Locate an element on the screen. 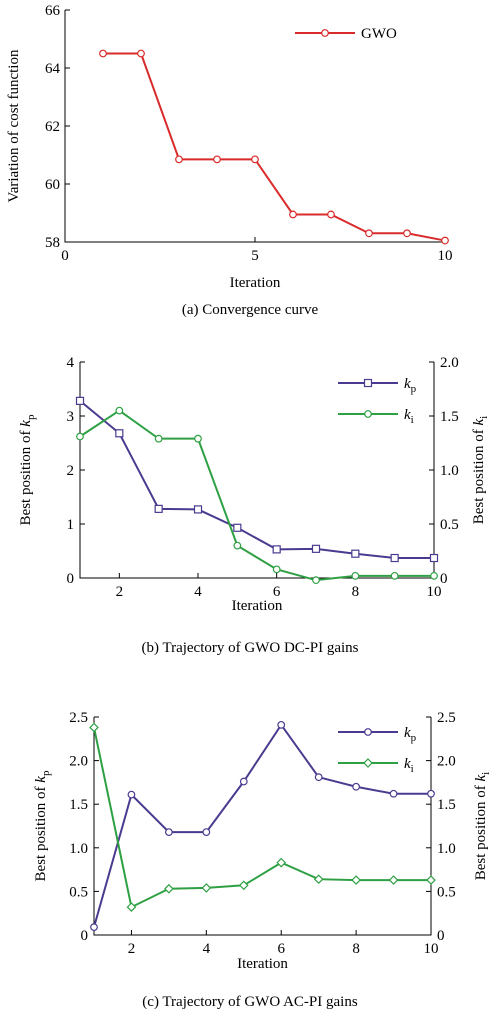 Image resolution: width=500 pixels, height=1016 pixels. right-y-tick-label: 2.0 is located at coordinates (446, 762).